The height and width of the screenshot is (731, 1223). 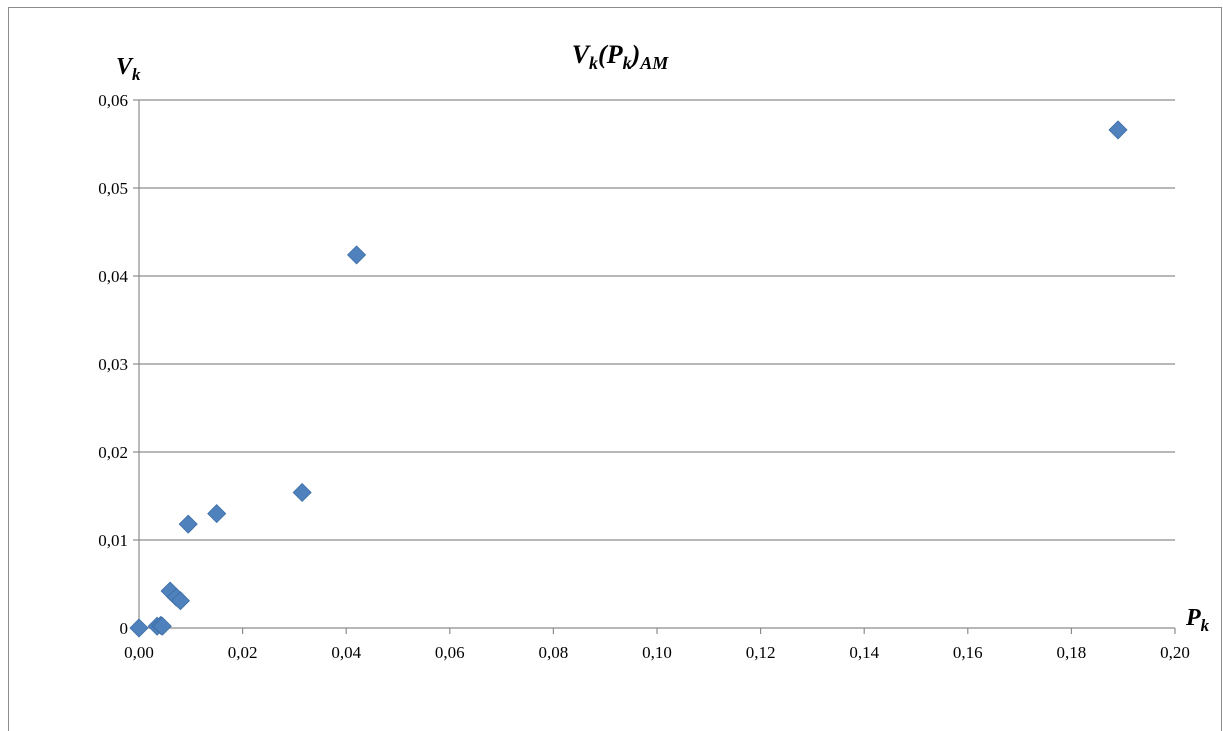 What do you see at coordinates (621, 56) in the screenshot?
I see `chart-title: Vk(Pk)AM` at bounding box center [621, 56].